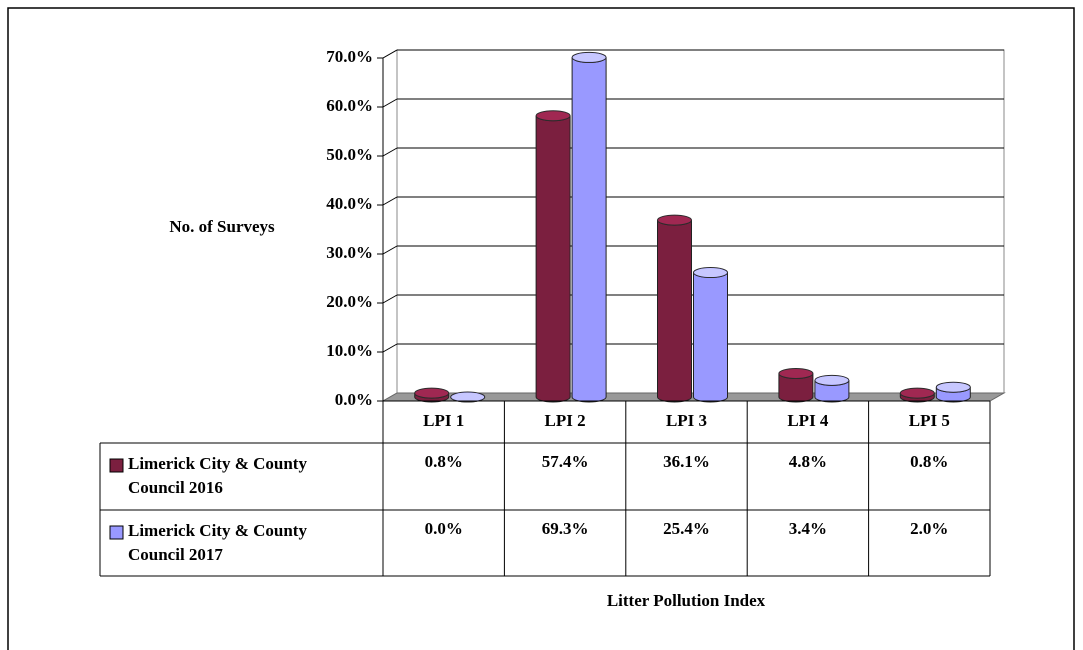 This screenshot has height=650, width=1083. What do you see at coordinates (443, 420) in the screenshot?
I see `x-tick-label: LPI 1` at bounding box center [443, 420].